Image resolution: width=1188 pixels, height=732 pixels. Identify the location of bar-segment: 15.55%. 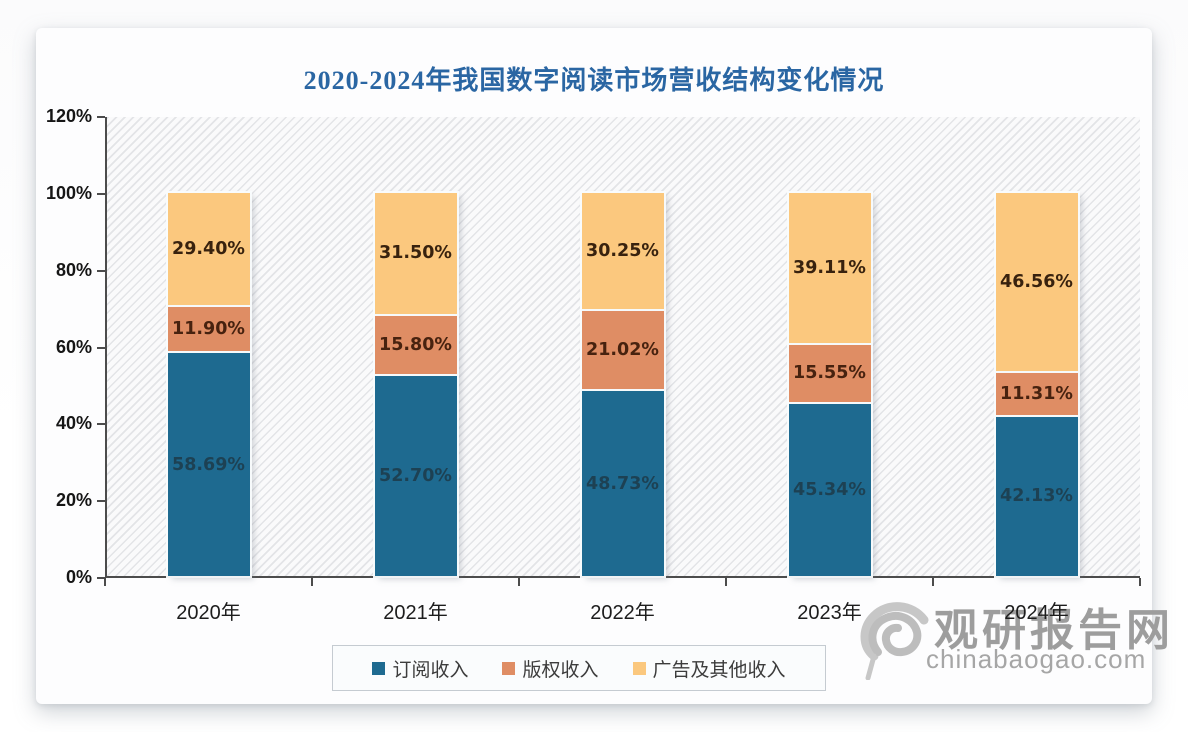
(829, 372).